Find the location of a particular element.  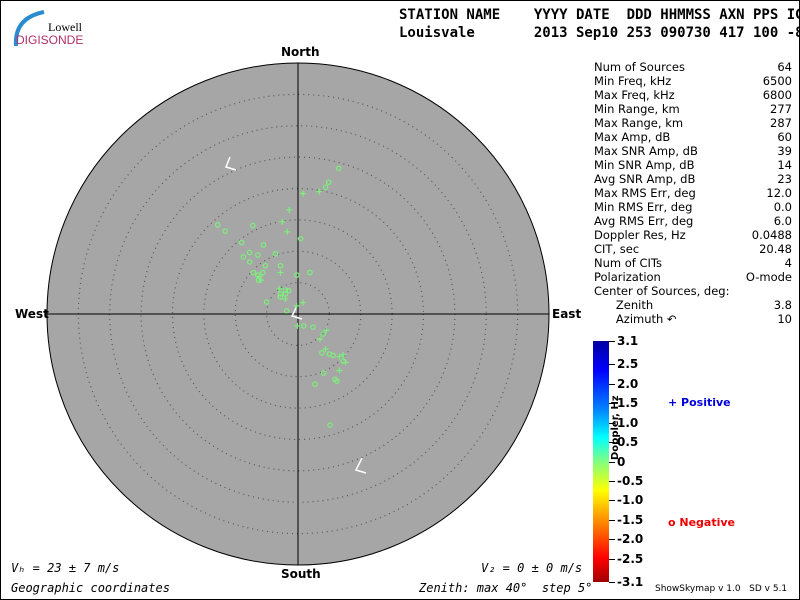

label-west: West is located at coordinates (32, 314).